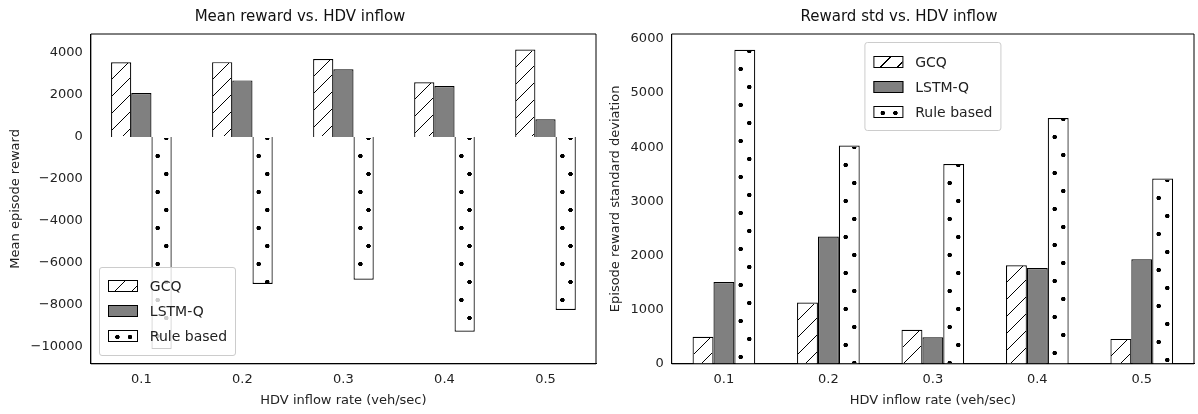  I want to click on y-tick-label: 3000, so click(647, 200).